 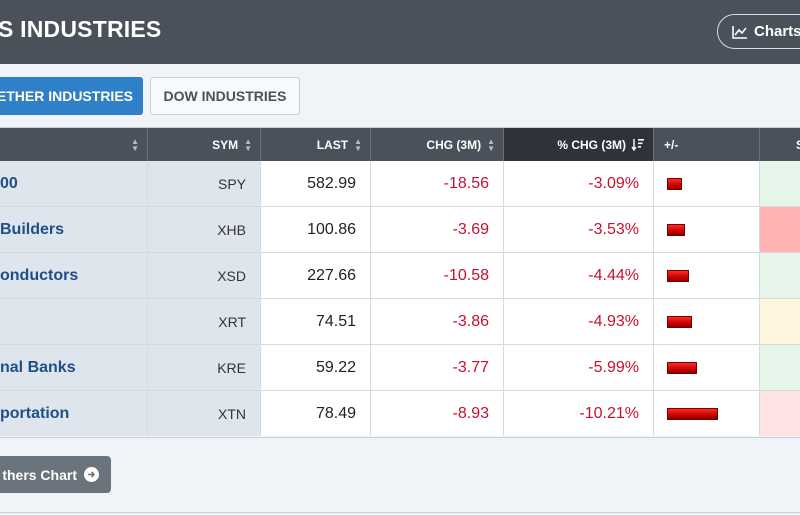 I want to click on change-cell: -10.58, so click(x=437, y=275).